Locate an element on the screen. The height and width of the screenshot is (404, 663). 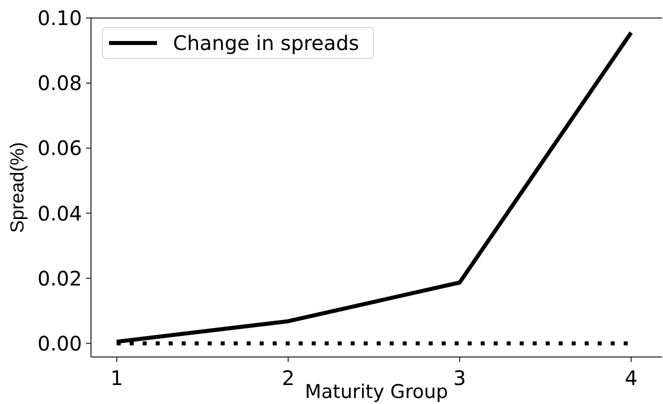
y-tick-label: 0.08 is located at coordinates (59, 83).